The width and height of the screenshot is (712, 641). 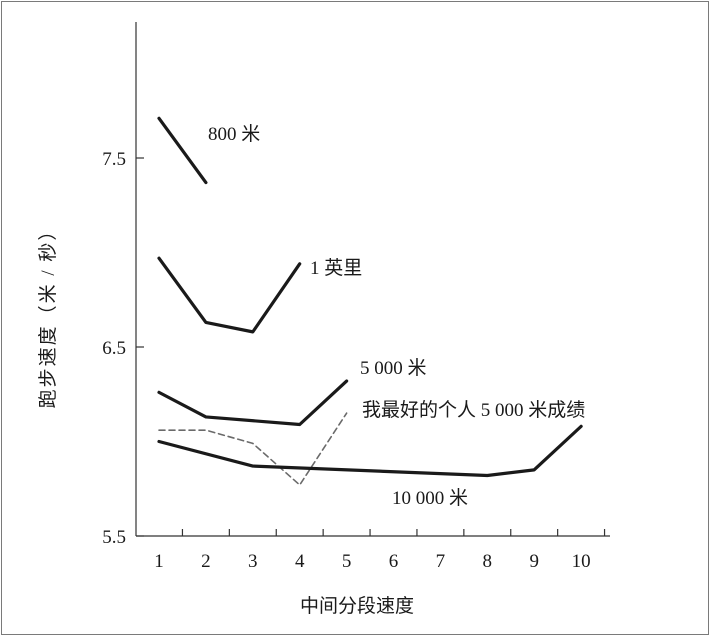 What do you see at coordinates (114, 537) in the screenshot?
I see `y-tick-label: 5.5` at bounding box center [114, 537].